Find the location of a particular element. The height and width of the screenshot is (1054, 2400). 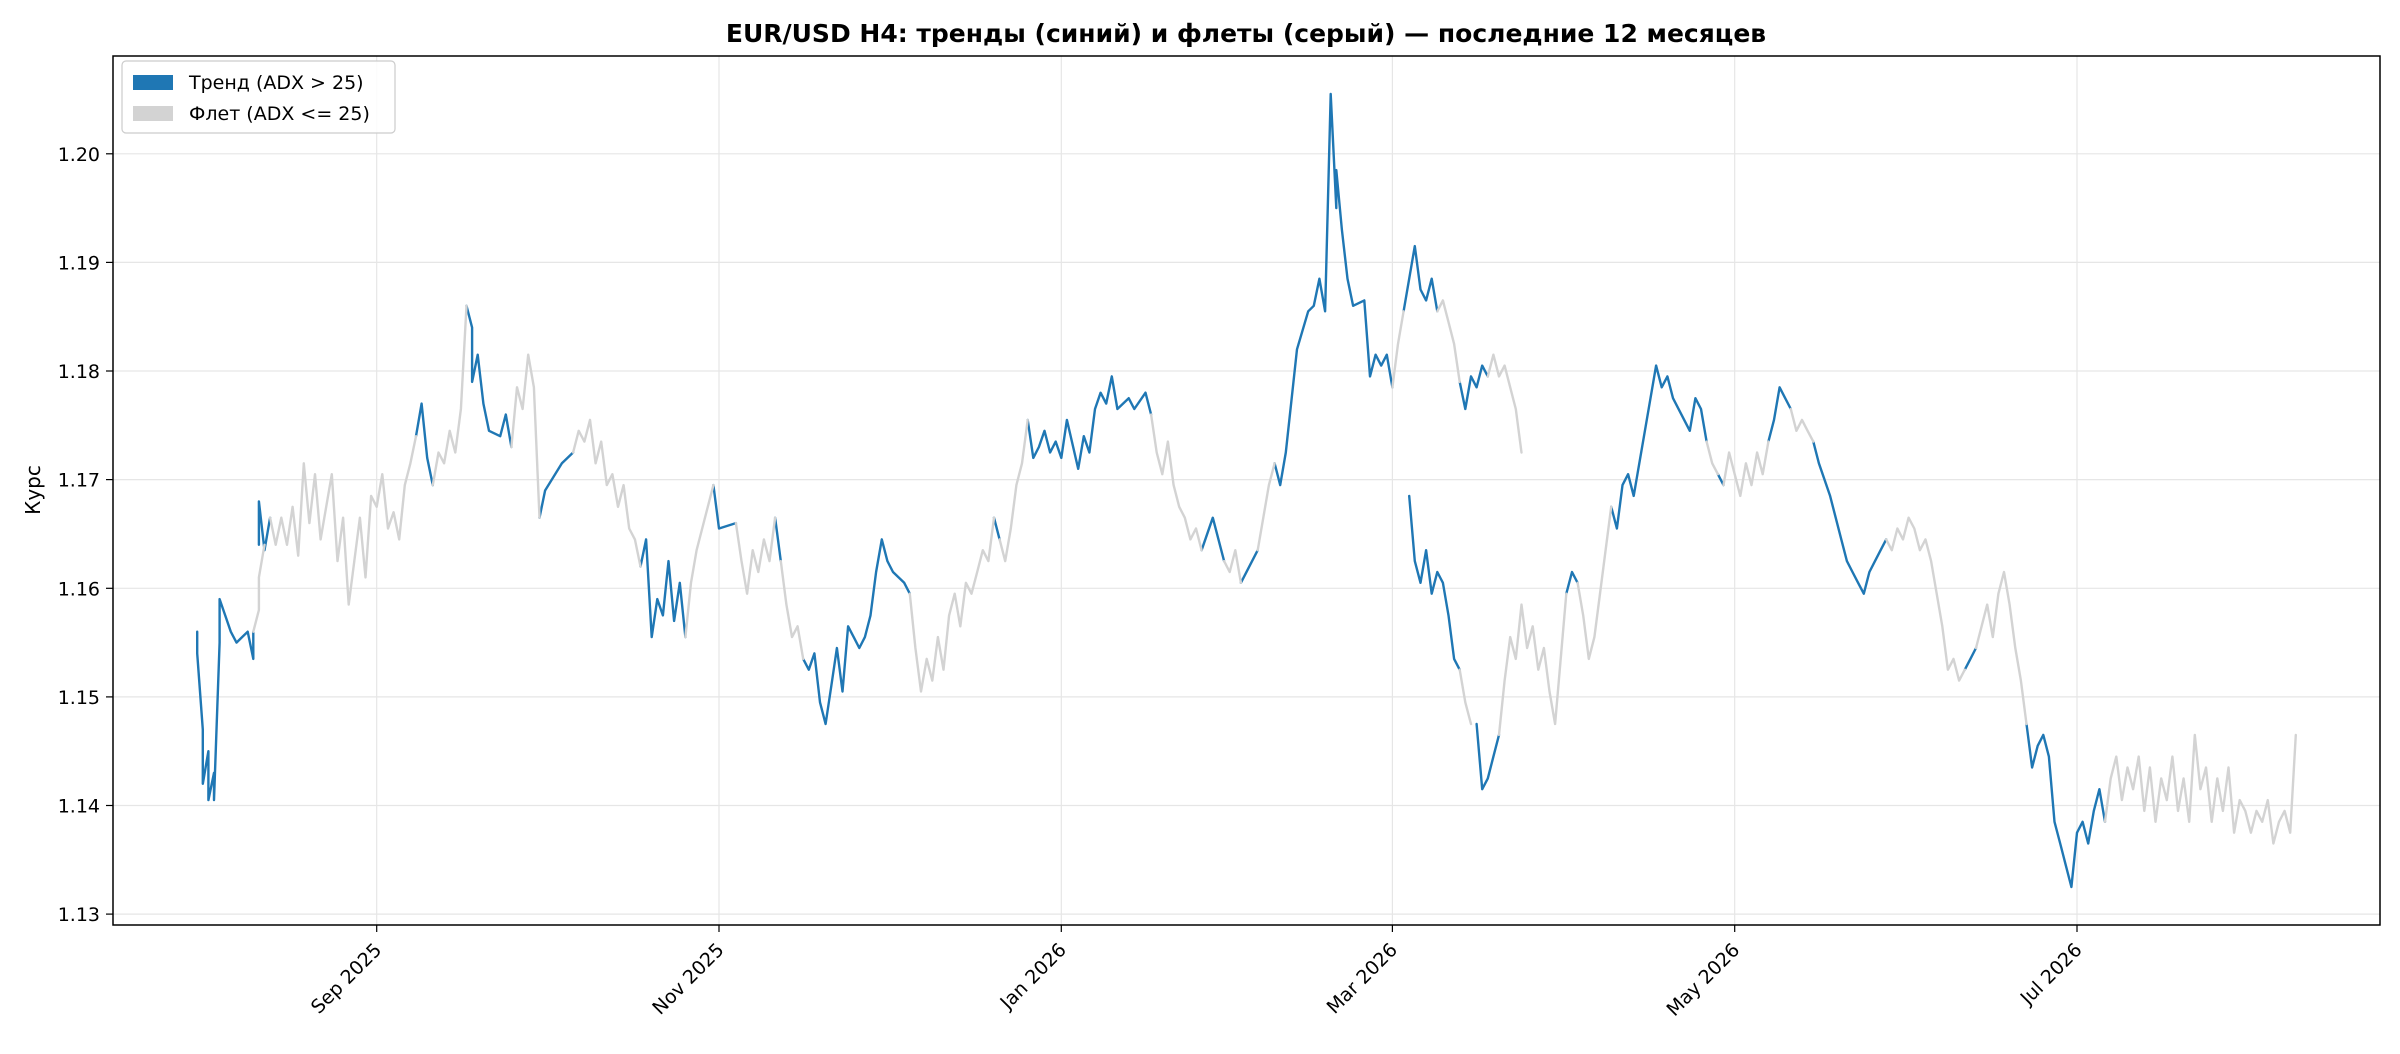

legend-swatch-flat is located at coordinates (153, 113).